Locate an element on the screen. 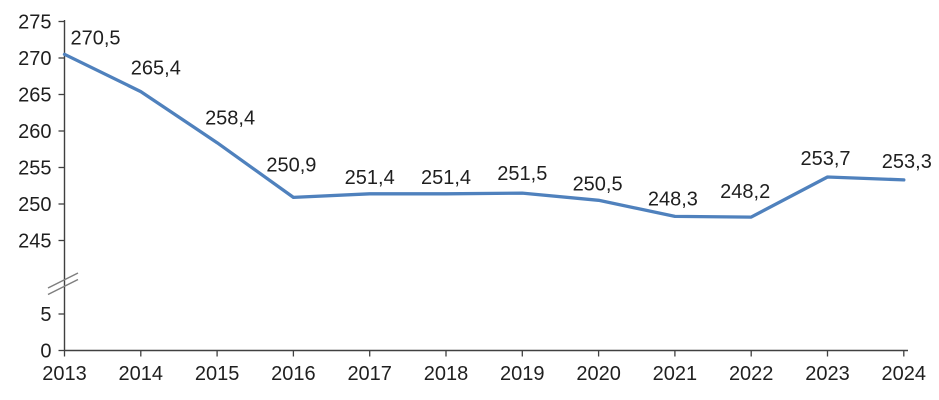  y-tick-label: 5 is located at coordinates (45, 315).